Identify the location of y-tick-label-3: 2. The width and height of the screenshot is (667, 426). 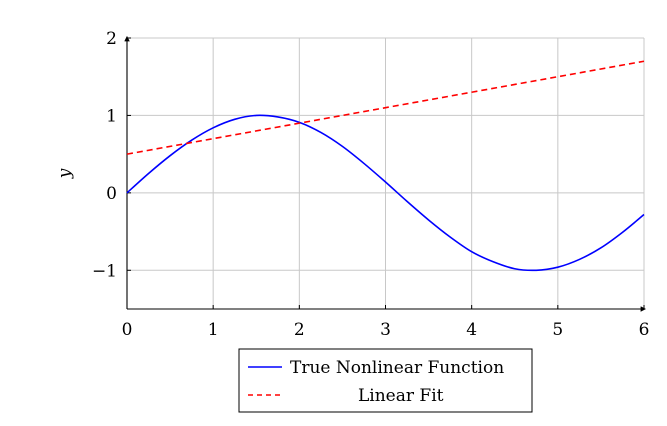
(111, 39).